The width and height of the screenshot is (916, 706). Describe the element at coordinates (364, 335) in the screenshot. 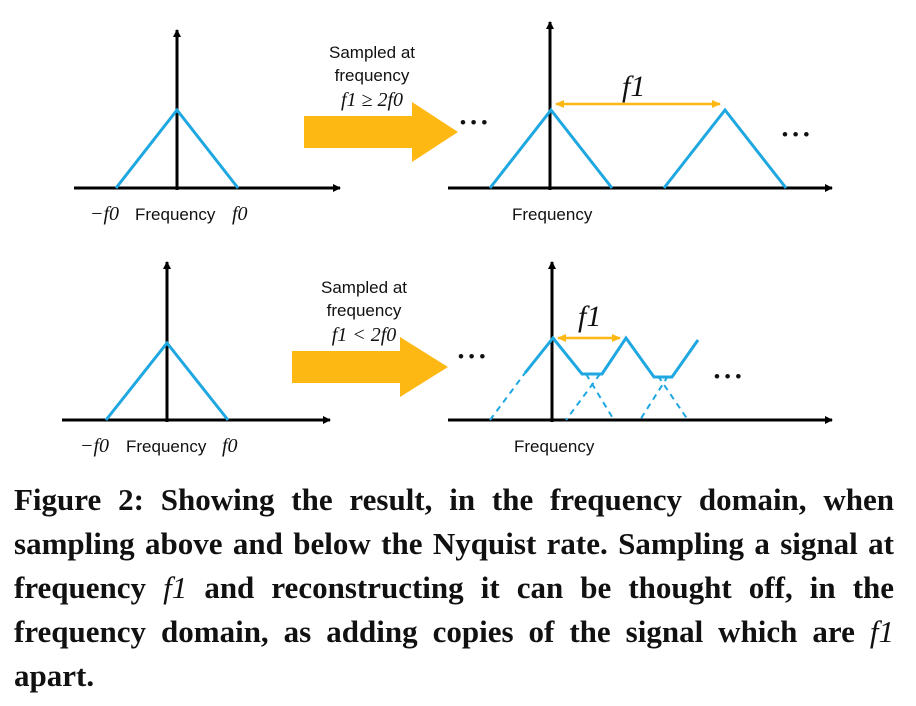

I see `bottom-arrow-condition: f1 < 2f0` at that location.